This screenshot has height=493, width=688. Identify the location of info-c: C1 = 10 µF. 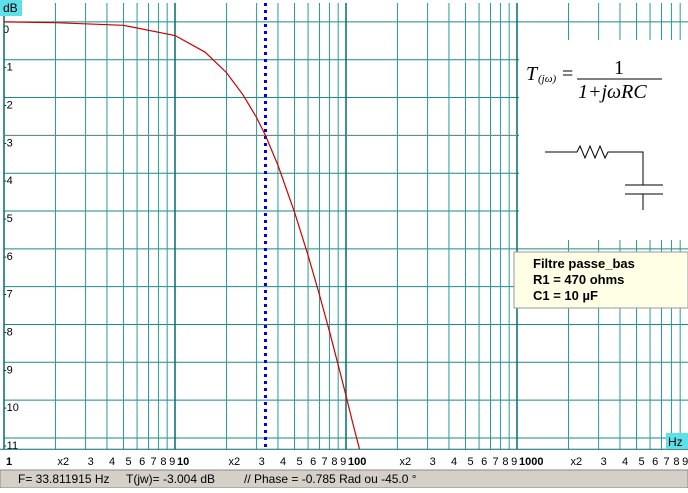
(565, 295).